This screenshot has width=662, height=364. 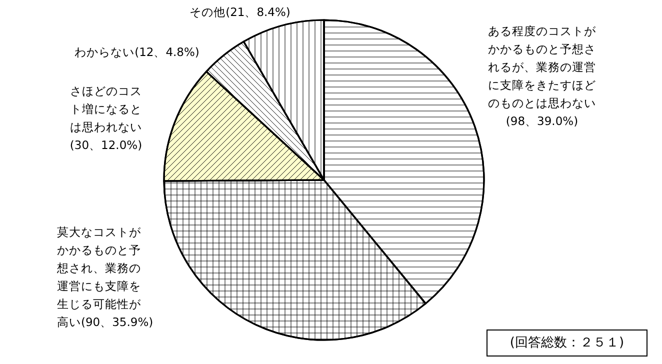 I want to click on slice-label: さほどのコスト増になるとは思われない, so click(x=106, y=109).